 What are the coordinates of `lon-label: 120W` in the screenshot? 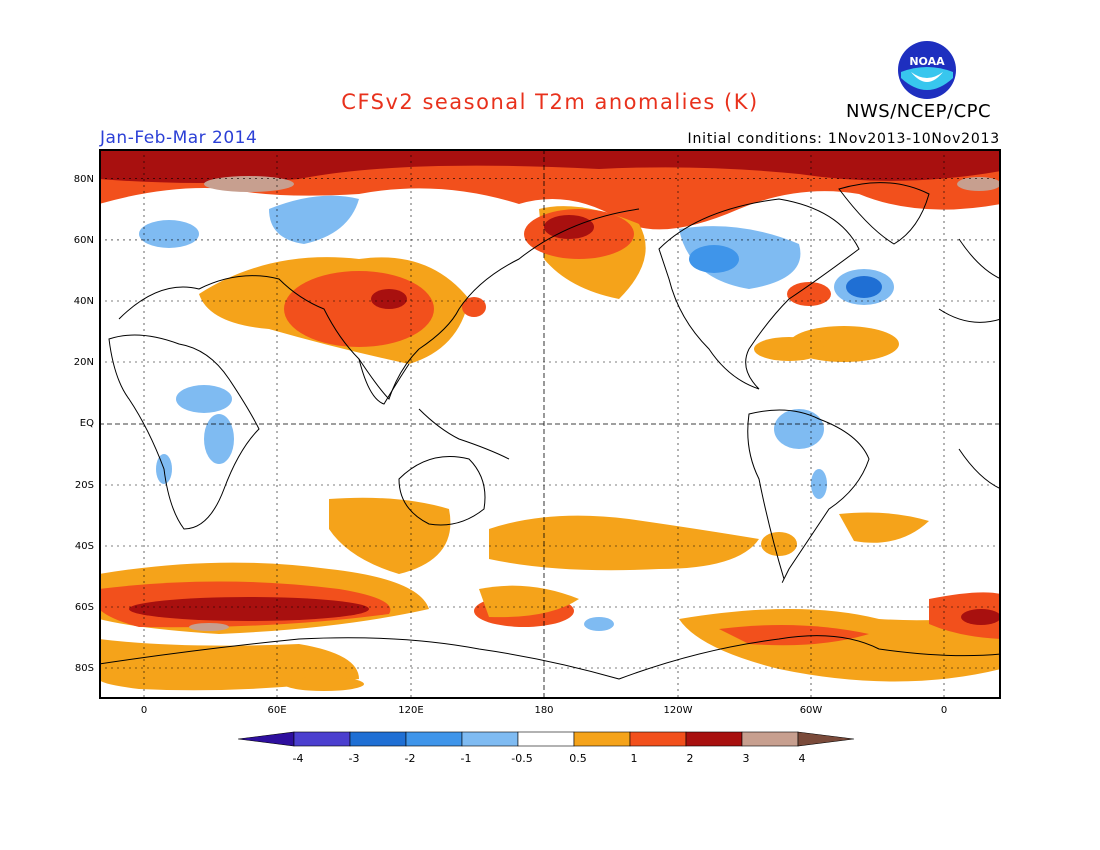 It's located at (678, 710).